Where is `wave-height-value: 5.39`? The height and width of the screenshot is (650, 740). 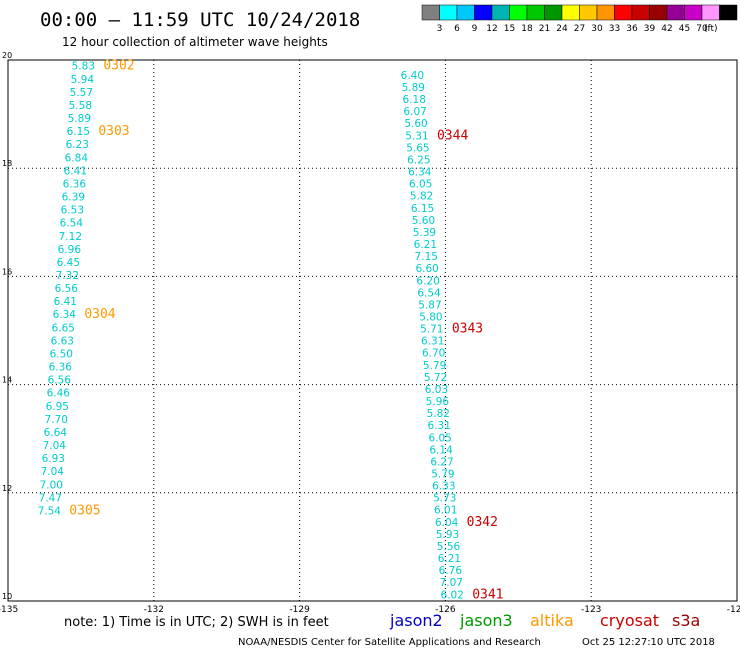 wave-height-value: 5.39 is located at coordinates (424, 233).